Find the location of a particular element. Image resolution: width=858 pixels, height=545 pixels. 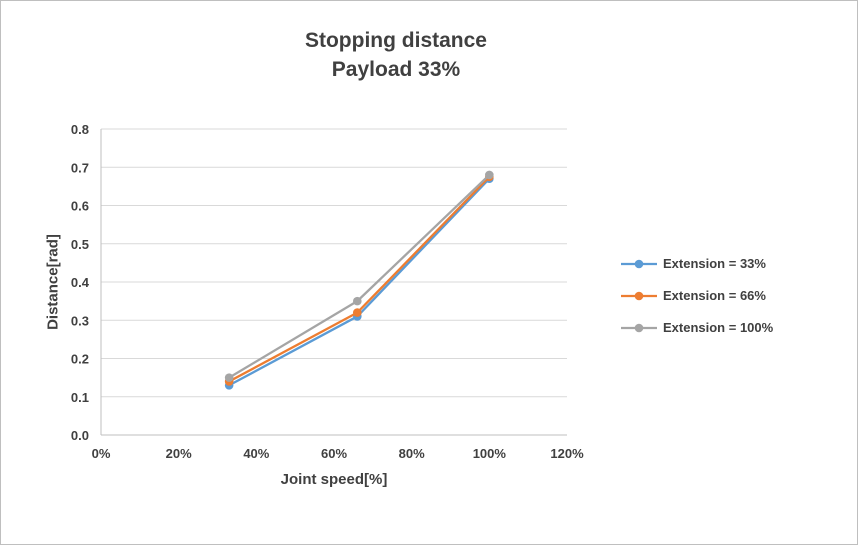

legend-item-2: Extension = 100% is located at coordinates (697, 327).